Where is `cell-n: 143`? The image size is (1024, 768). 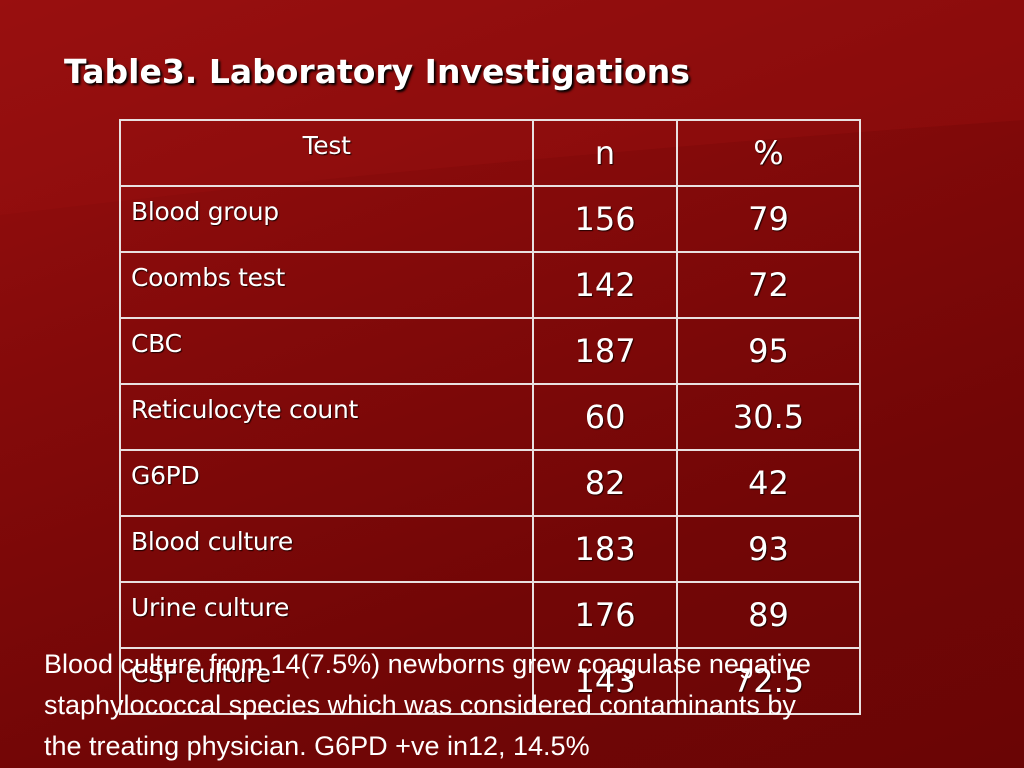 cell-n: 143 is located at coordinates (605, 681).